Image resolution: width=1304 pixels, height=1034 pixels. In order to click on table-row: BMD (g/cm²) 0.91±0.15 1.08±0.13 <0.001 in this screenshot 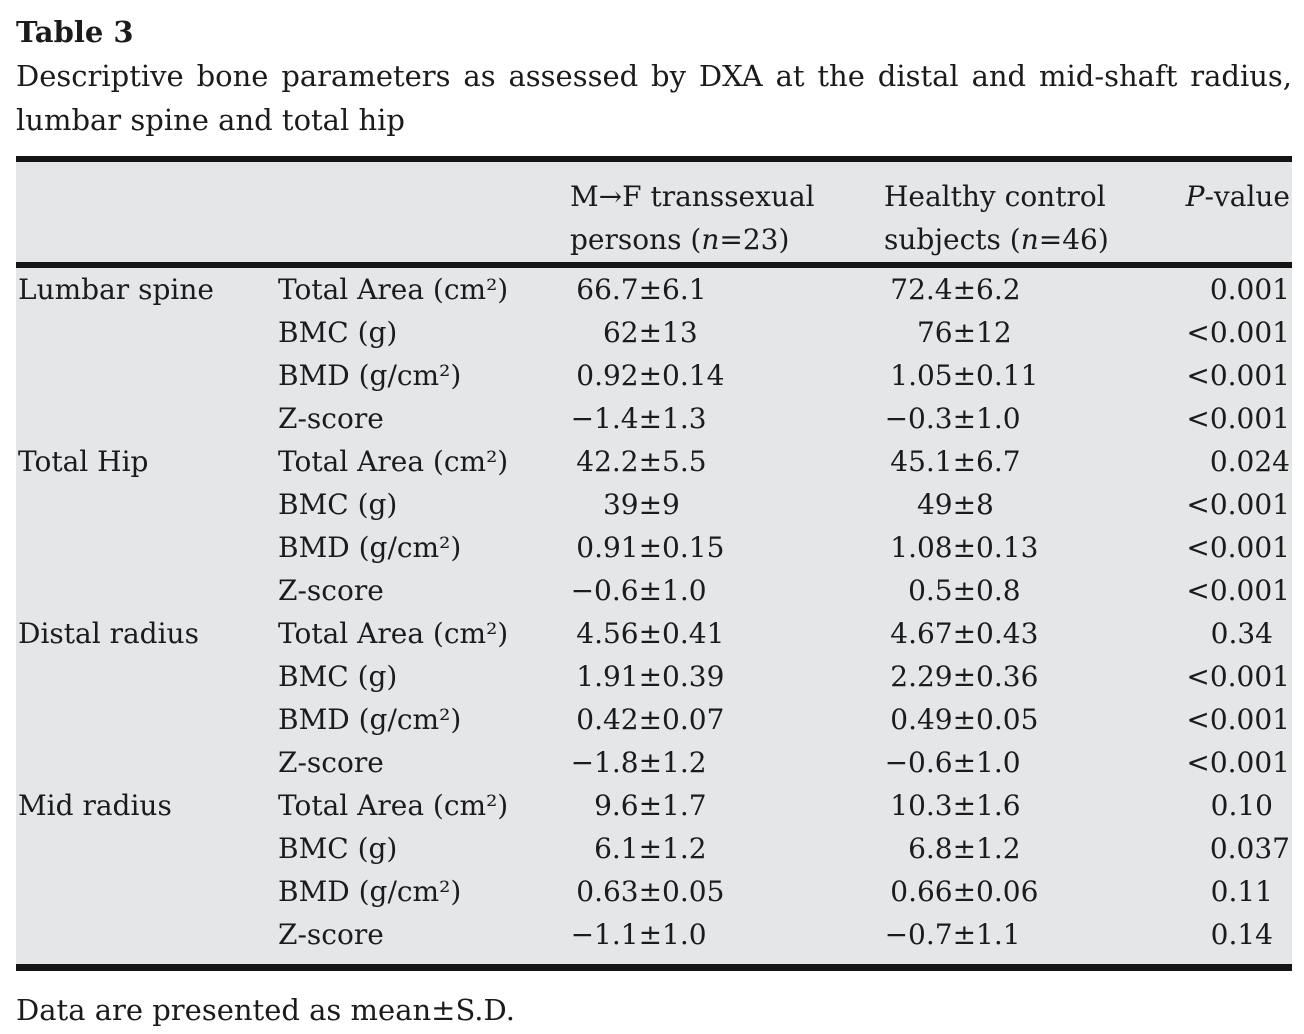, I will do `click(654, 547)`.